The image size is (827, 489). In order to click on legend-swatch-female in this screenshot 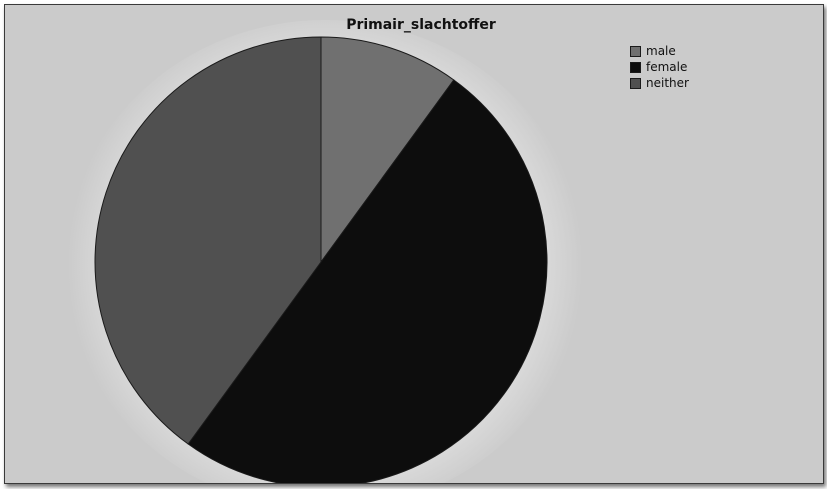, I will do `click(635, 67)`.